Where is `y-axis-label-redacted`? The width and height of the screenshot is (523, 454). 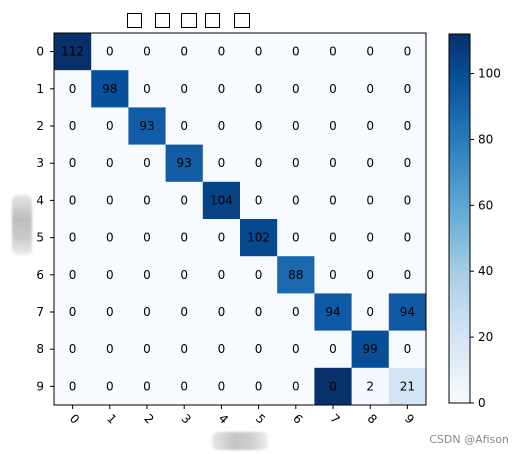
y-axis-label-redacted is located at coordinates (22, 225).